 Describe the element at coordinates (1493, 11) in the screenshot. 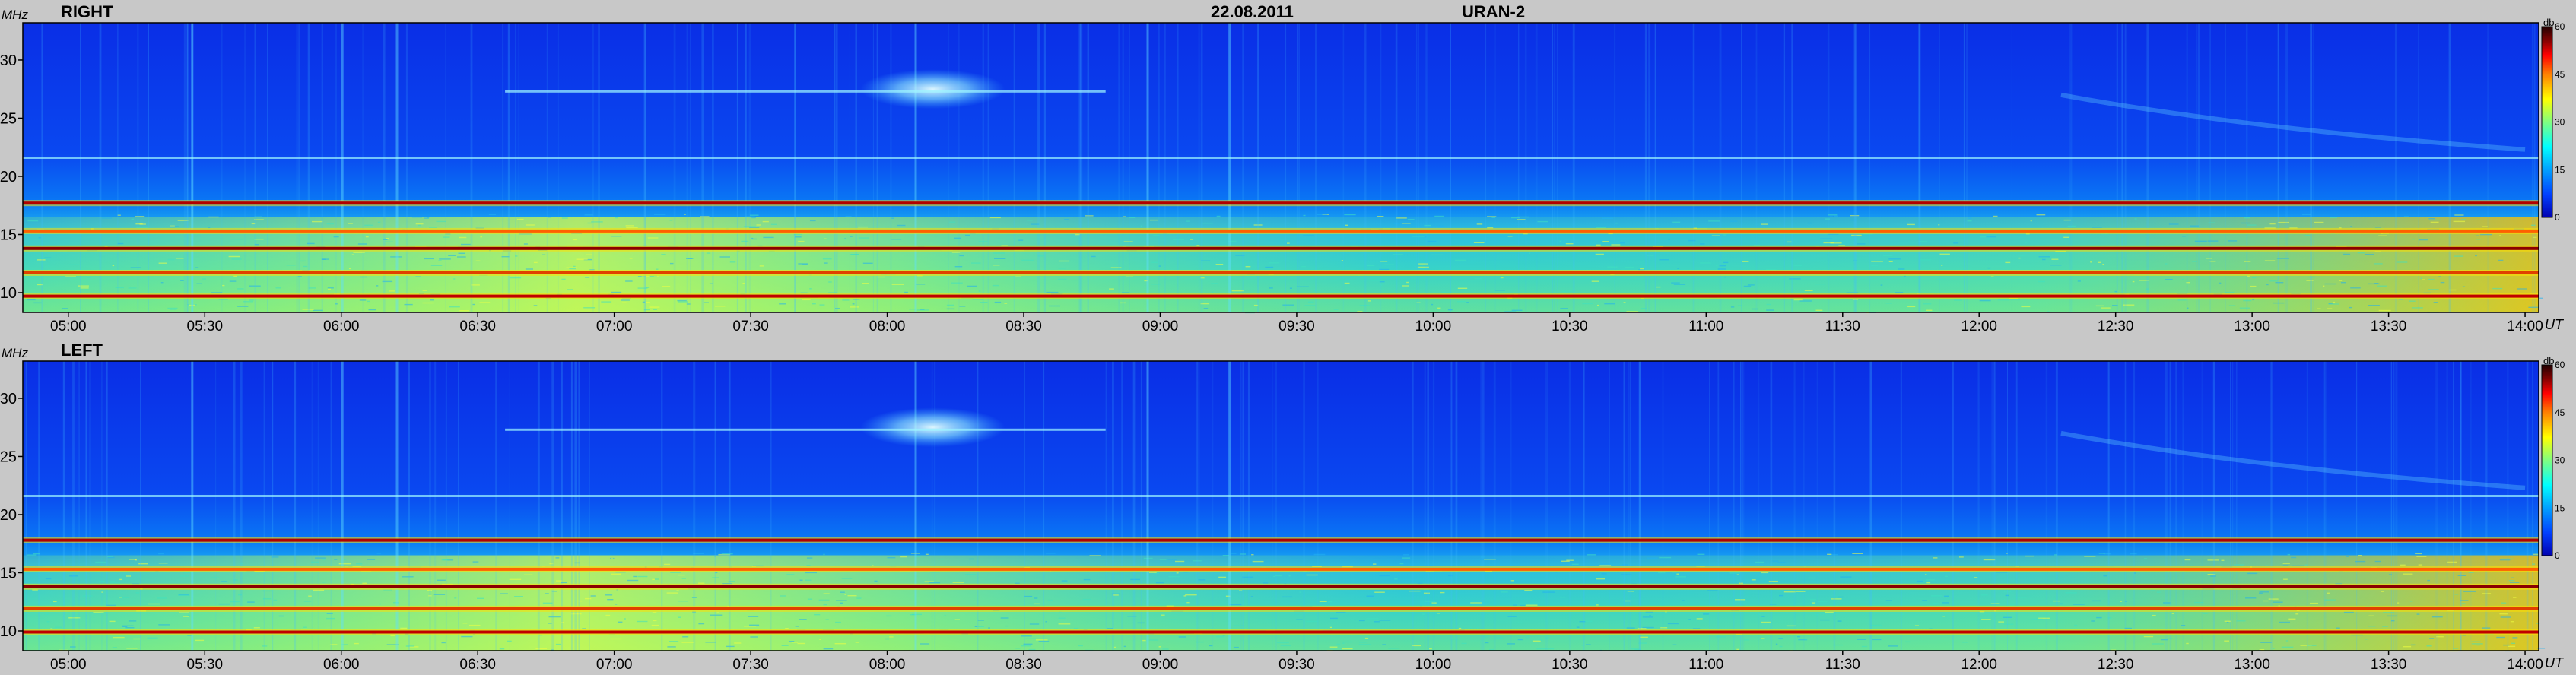

I see `instrument-label: URAN-2` at that location.